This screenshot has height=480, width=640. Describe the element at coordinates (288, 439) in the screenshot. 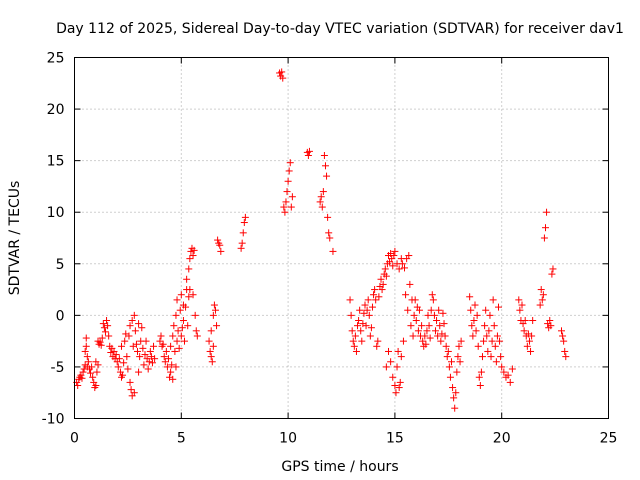

I see `x-tick-label: 10` at that location.